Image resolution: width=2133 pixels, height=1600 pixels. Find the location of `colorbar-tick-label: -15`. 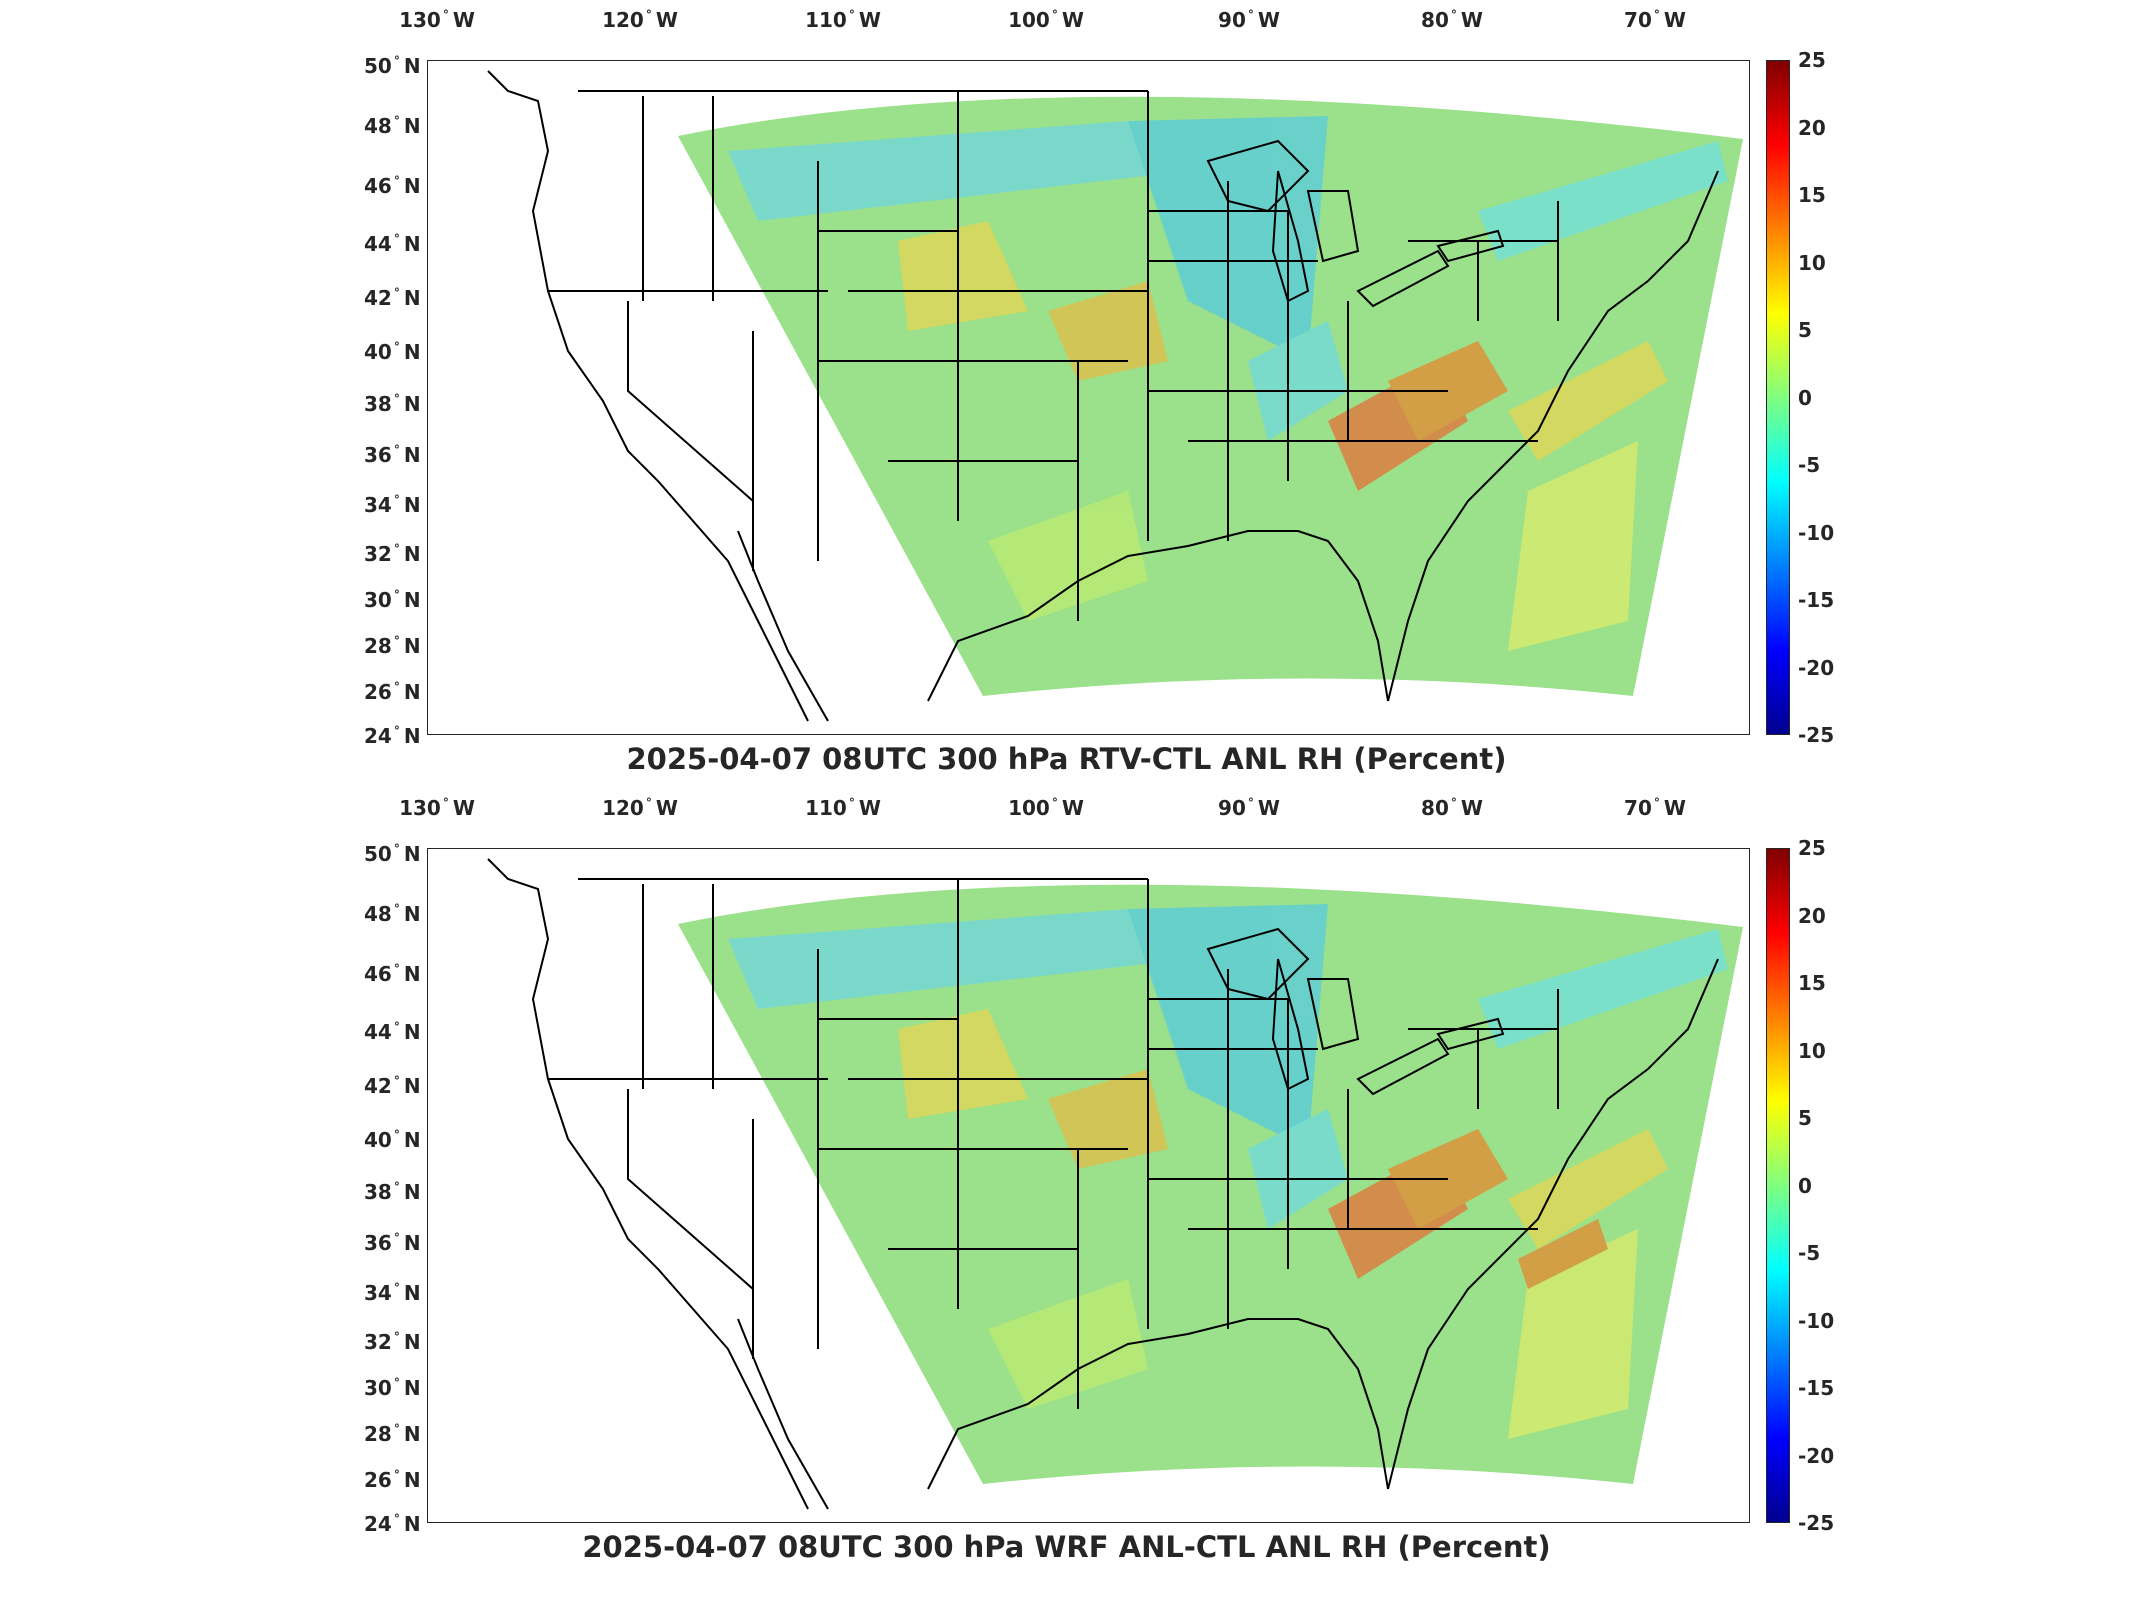

colorbar-tick-label: -15 is located at coordinates (1816, 1388).